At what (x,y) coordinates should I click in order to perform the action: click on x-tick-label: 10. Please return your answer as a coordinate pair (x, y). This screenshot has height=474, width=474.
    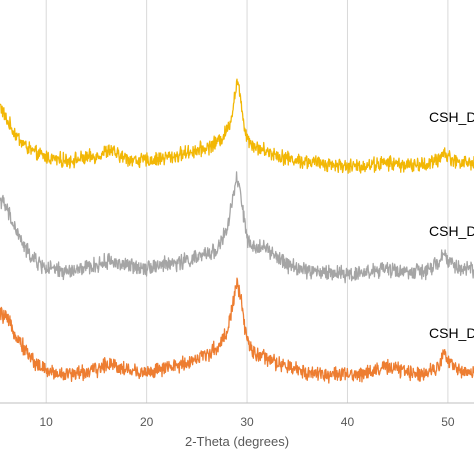
    Looking at the image, I should click on (47, 422).